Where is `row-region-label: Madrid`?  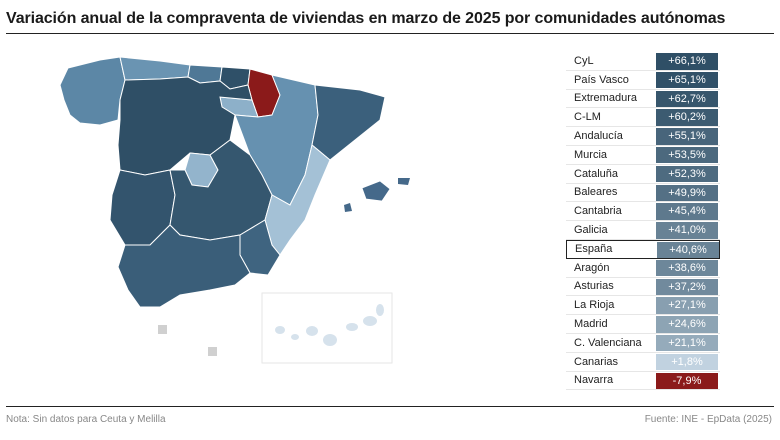
row-region-label: Madrid is located at coordinates (591, 324).